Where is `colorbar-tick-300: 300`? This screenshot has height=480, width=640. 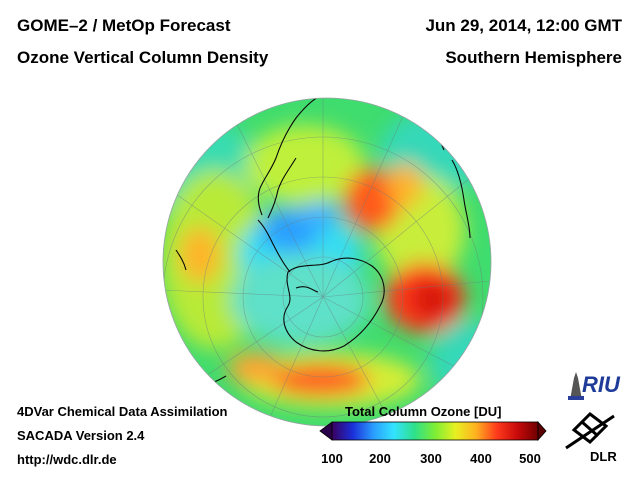 colorbar-tick-300: 300 is located at coordinates (431, 458).